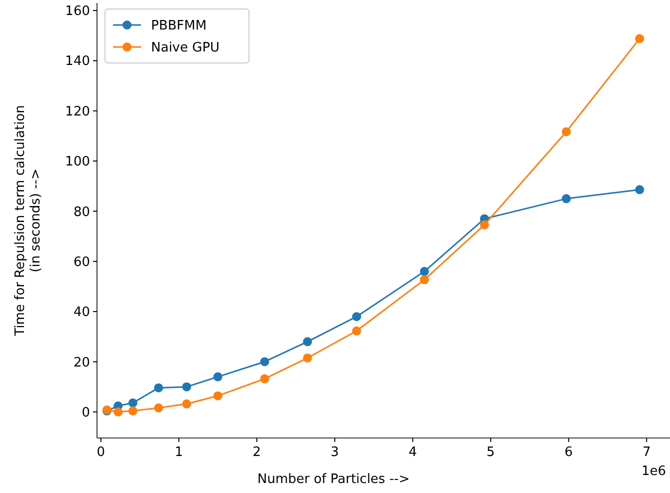 This screenshot has height=493, width=670. I want to click on y-axis-title: Time for Repulsion term calculation (in seconds) -->, so click(28, 221).